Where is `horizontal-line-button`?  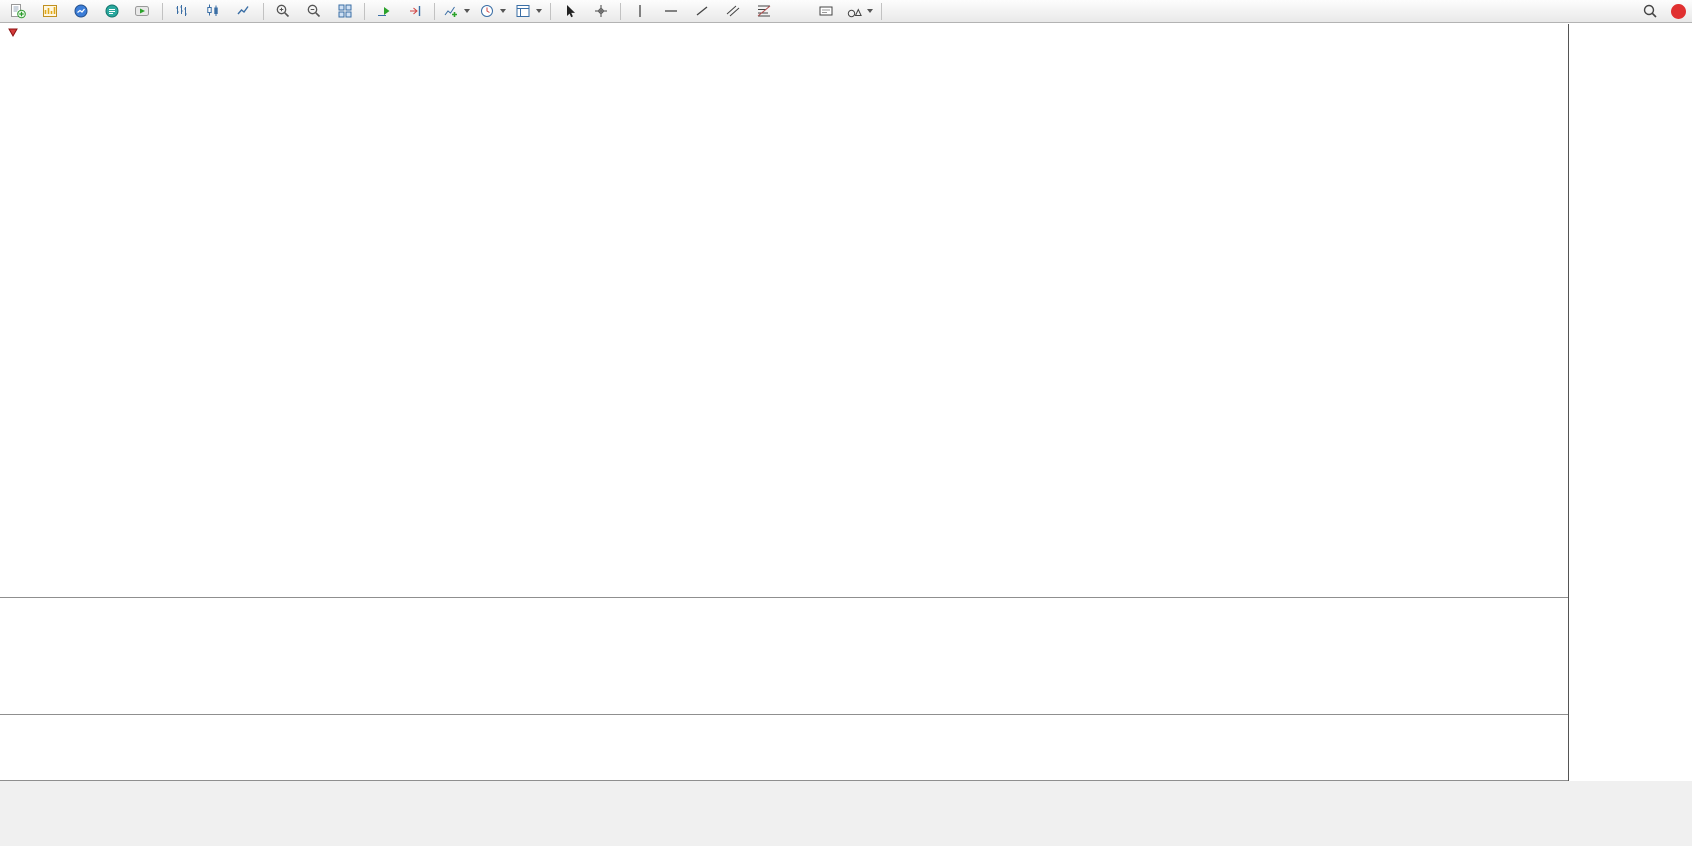 horizontal-line-button is located at coordinates (671, 11).